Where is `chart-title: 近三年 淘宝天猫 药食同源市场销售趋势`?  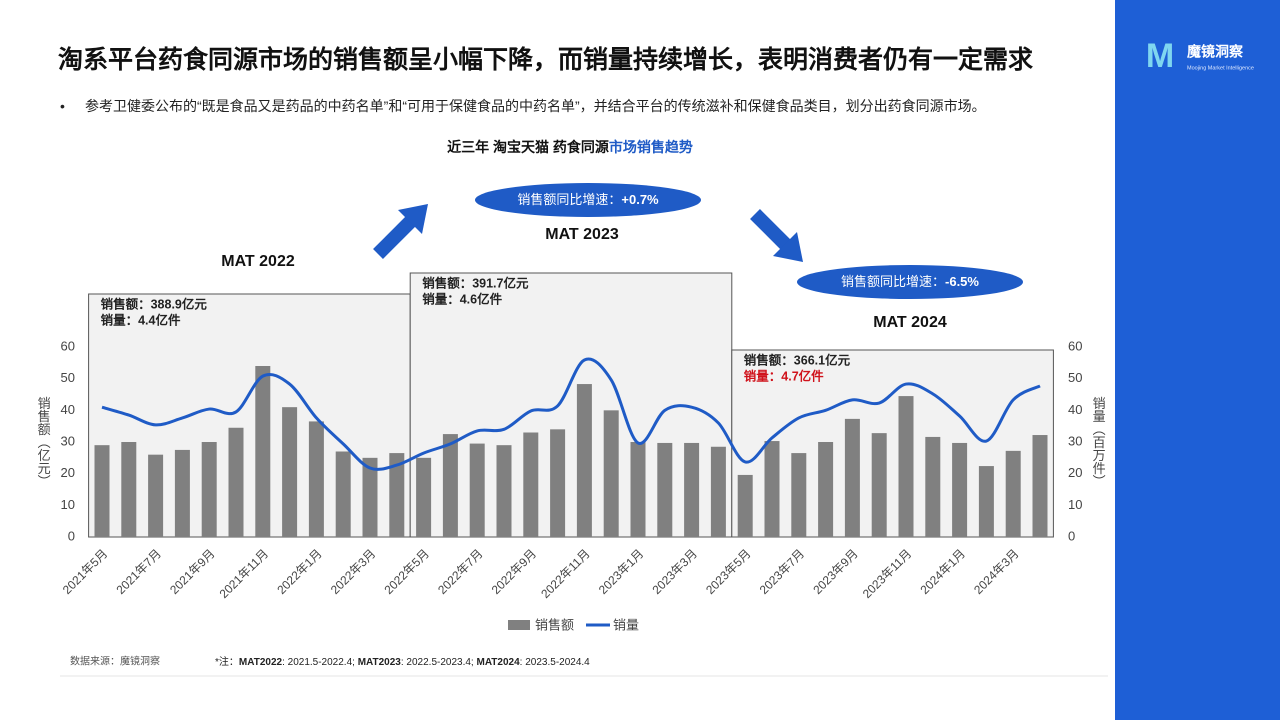
chart-title: 近三年 淘宝天猫 药食同源市场销售趋势 is located at coordinates (570, 147).